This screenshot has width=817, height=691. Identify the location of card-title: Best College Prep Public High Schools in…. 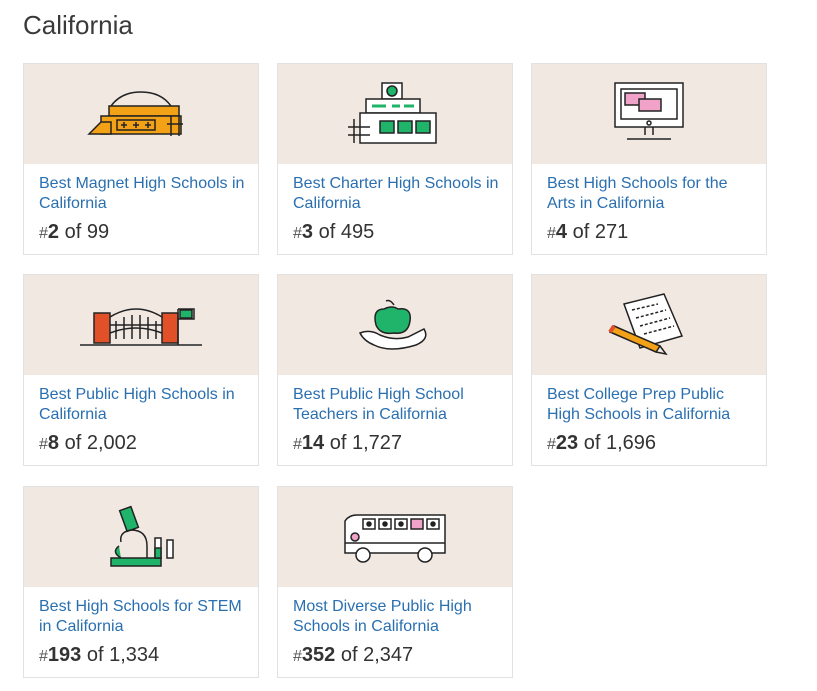
(639, 404).